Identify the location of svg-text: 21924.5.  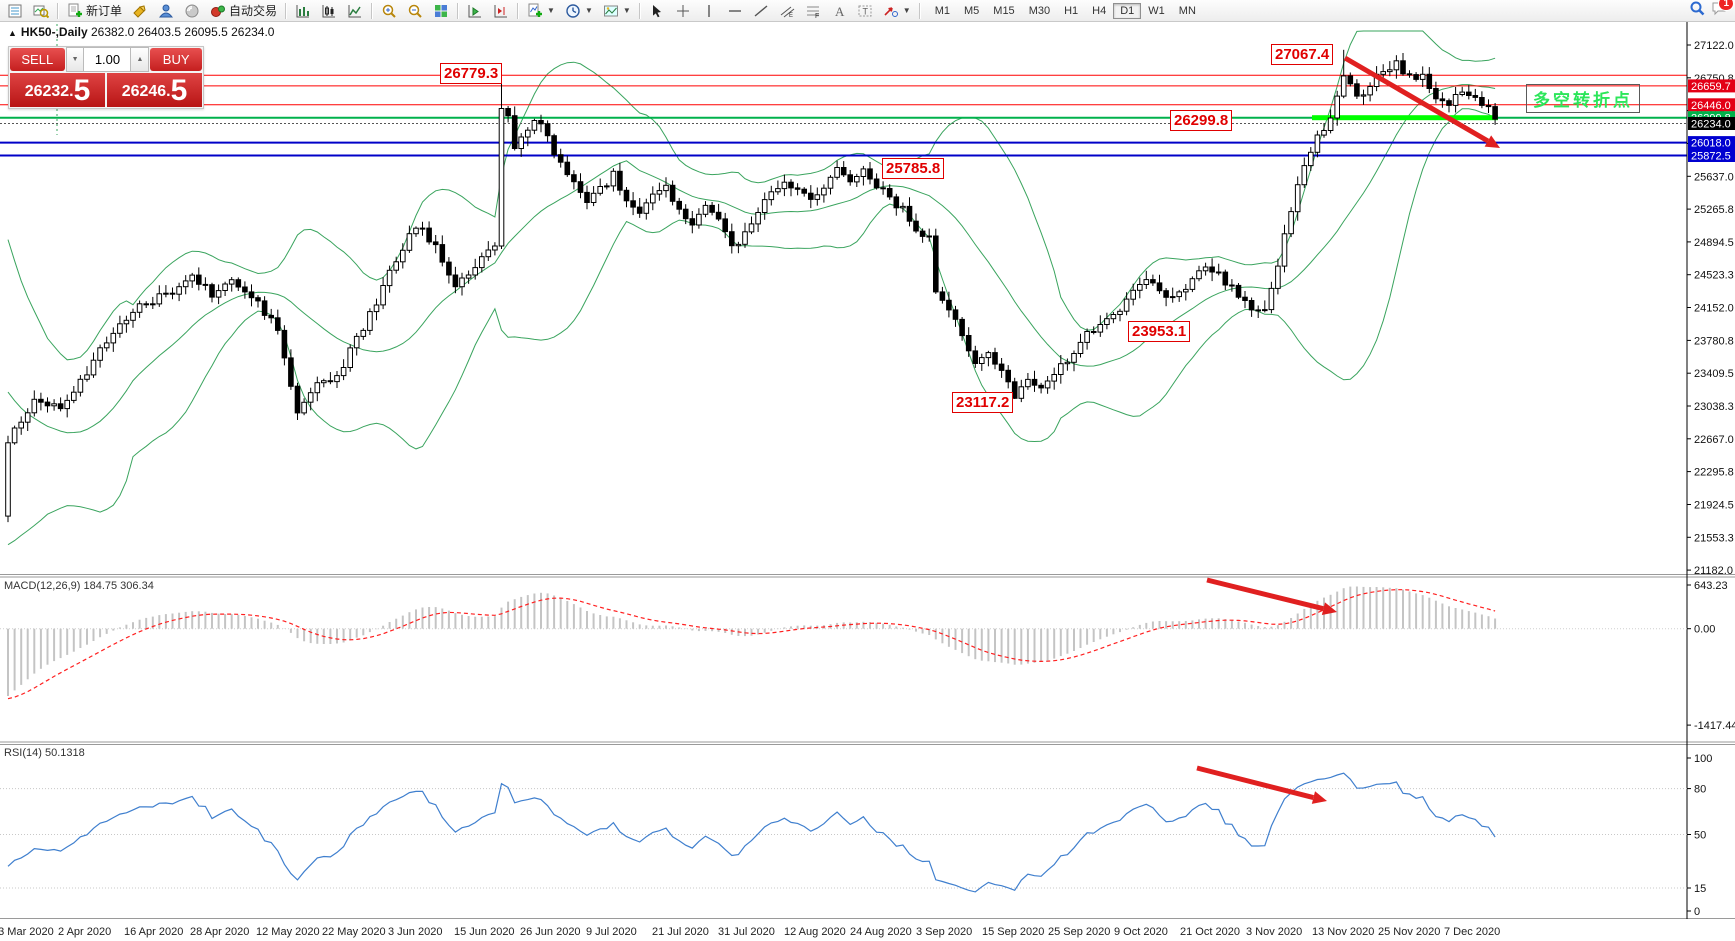
(1714, 506).